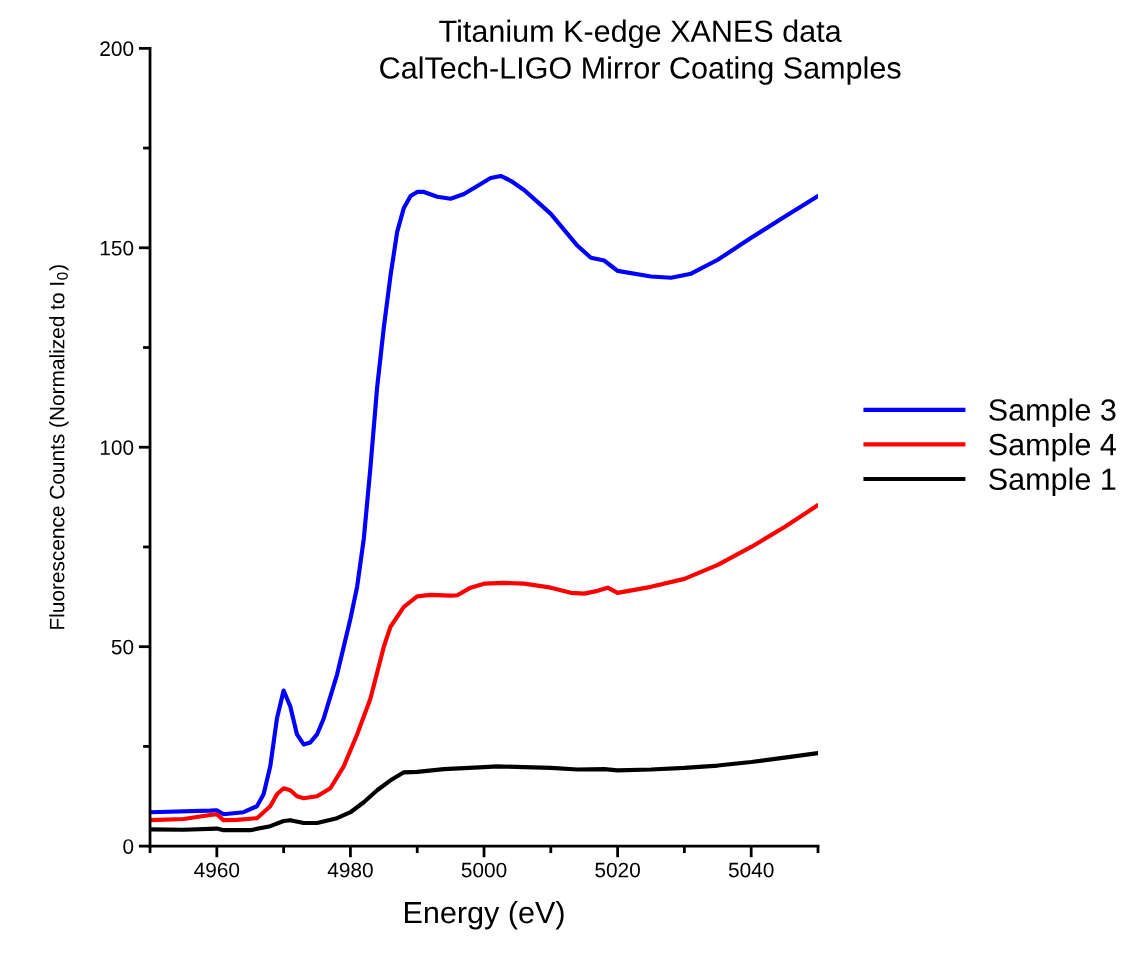  What do you see at coordinates (117, 49) in the screenshot?
I see `y-tick-label: 200` at bounding box center [117, 49].